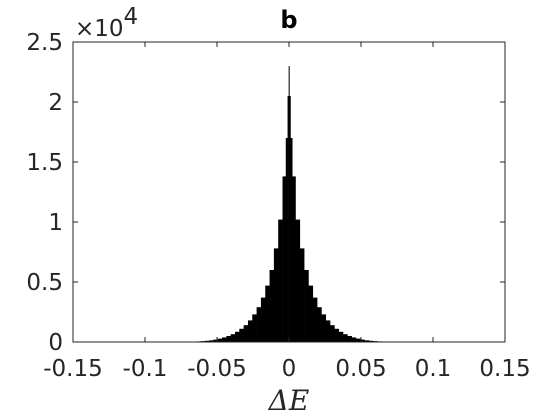 This screenshot has width=560, height=420. Describe the element at coordinates (44, 163) in the screenshot. I see `y-tick-label: 1.5` at that location.